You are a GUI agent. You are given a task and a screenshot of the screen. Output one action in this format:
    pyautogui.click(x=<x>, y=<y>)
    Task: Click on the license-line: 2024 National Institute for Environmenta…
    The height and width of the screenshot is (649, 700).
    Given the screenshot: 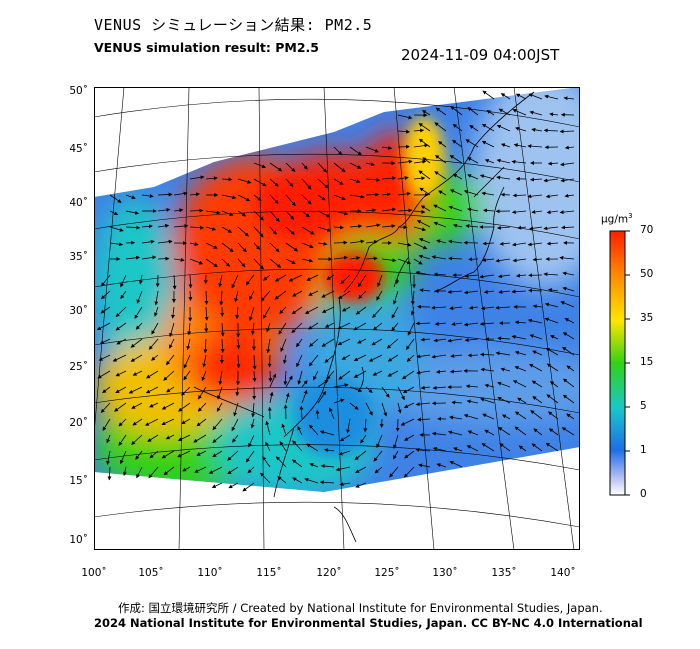 What is the action you would take?
    pyautogui.click(x=368, y=623)
    